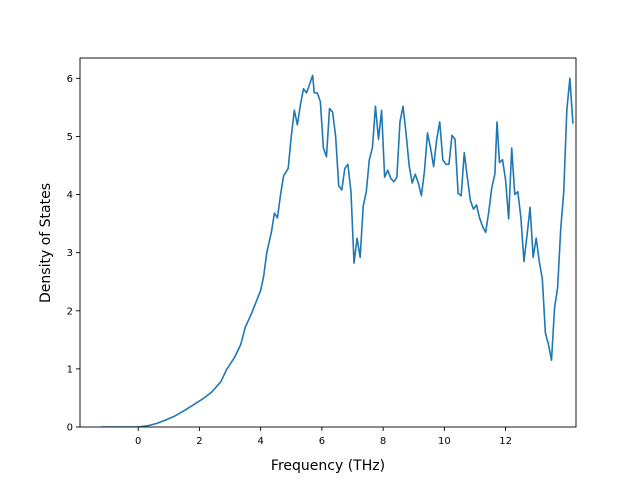 Image resolution: width=640 pixels, height=480 pixels. Describe the element at coordinates (328, 466) in the screenshot. I see `x-axis-title: Frequency (THz)` at that location.